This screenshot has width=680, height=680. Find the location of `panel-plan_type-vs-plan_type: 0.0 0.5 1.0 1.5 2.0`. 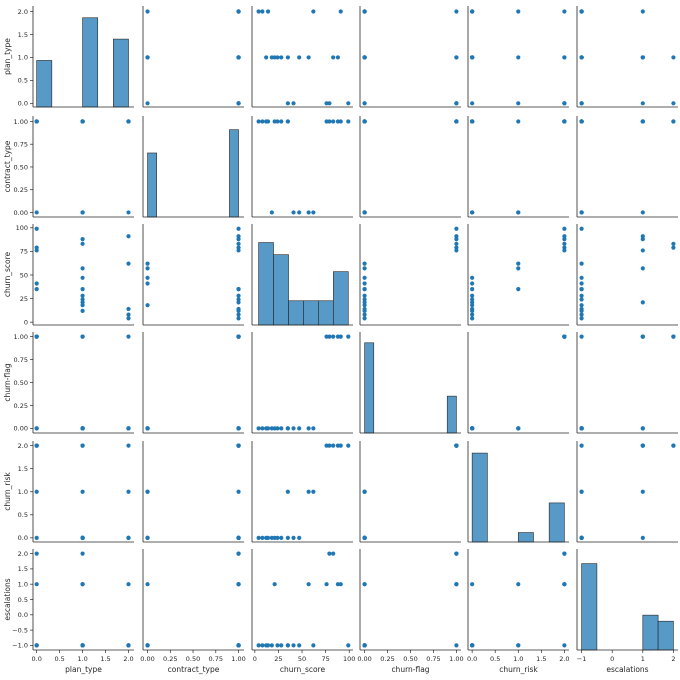

panel-plan_type-vs-plan_type: 0.0 0.5 1.0 1.5 2.0 is located at coordinates (76, 57).